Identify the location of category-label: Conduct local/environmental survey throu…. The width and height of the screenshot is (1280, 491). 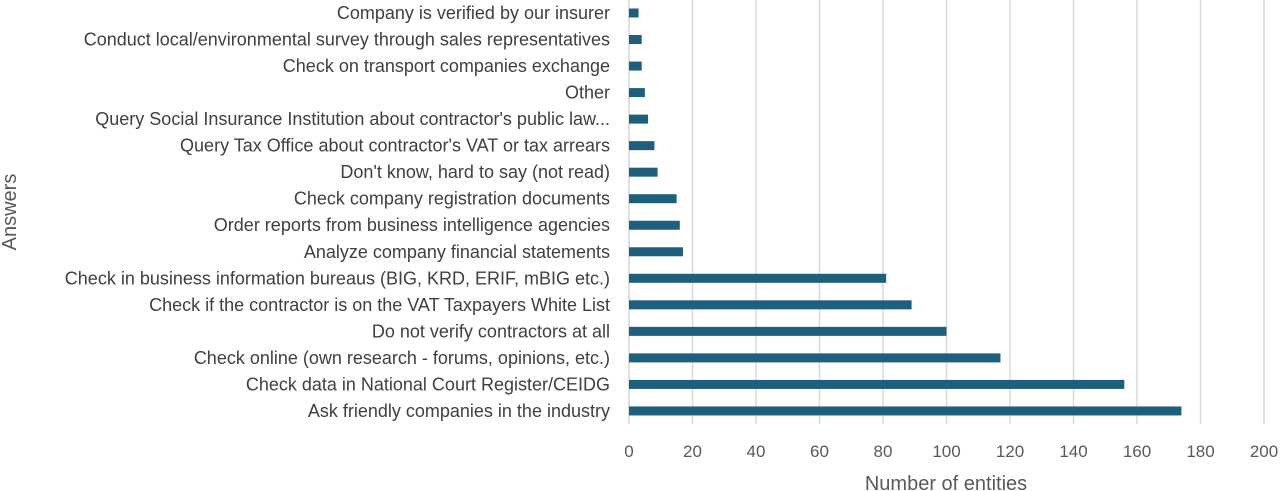
(347, 40).